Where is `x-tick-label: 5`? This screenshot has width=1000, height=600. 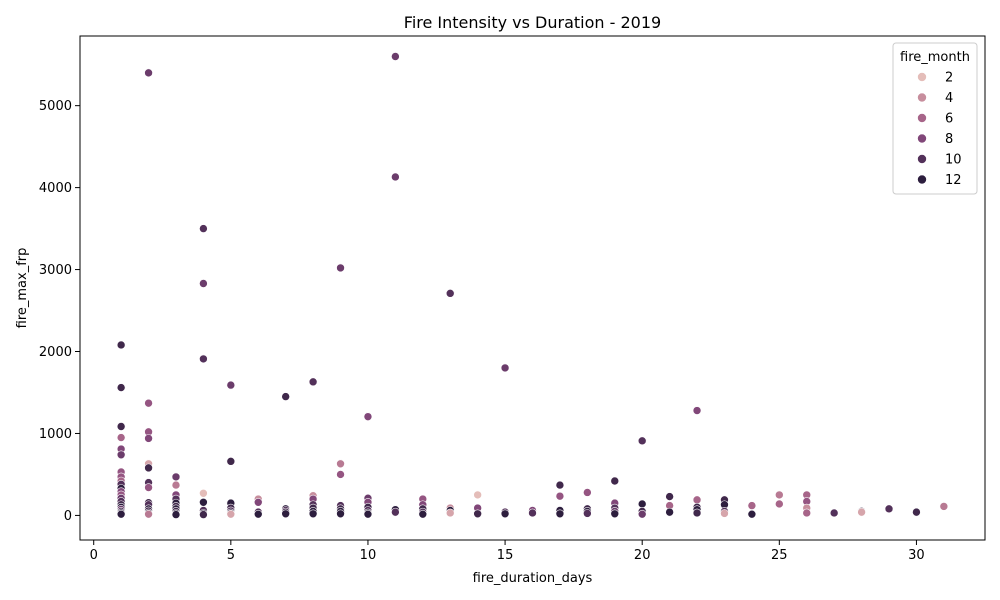 x-tick-label: 5 is located at coordinates (231, 555).